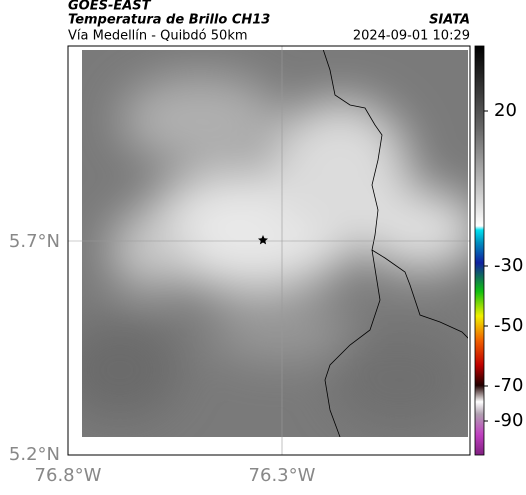  I want to click on colorbar, so click(479, 250).